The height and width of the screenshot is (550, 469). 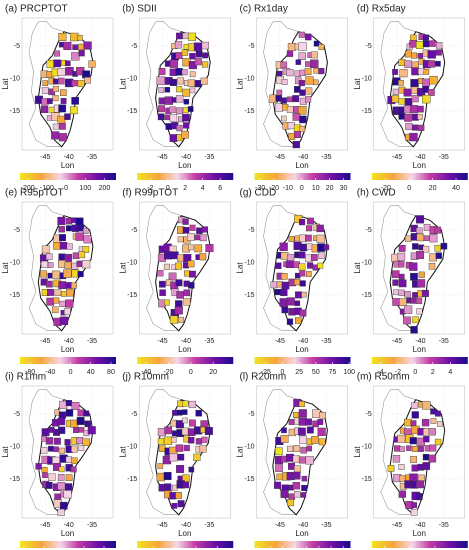 What do you see at coordinates (299, 372) in the screenshot?
I see `colorbar-tick-label: 25` at bounding box center [299, 372].